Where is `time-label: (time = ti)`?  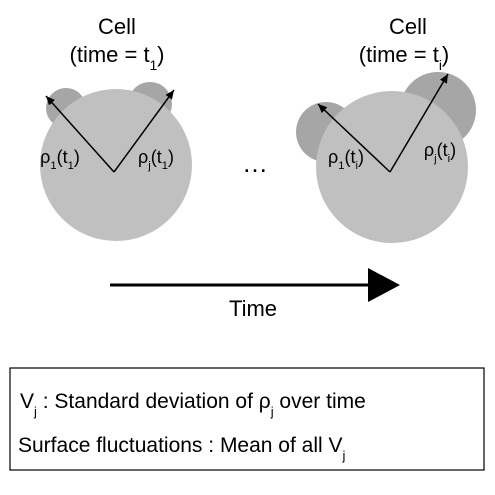
time-label: (time = ti) is located at coordinates (404, 57).